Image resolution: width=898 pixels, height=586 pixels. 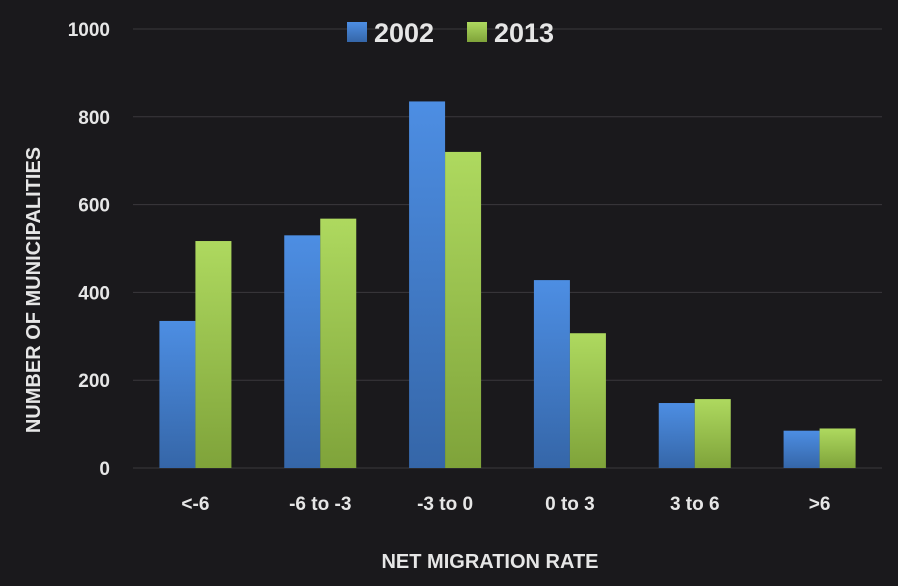 I want to click on y-axis-ticks: 0 200 400 600 800 1000, so click(x=89, y=250).